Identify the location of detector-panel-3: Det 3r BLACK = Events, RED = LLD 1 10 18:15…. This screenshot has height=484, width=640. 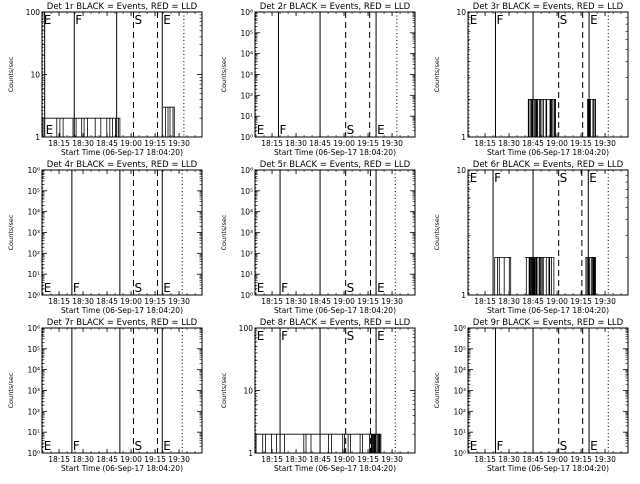
(531, 79).